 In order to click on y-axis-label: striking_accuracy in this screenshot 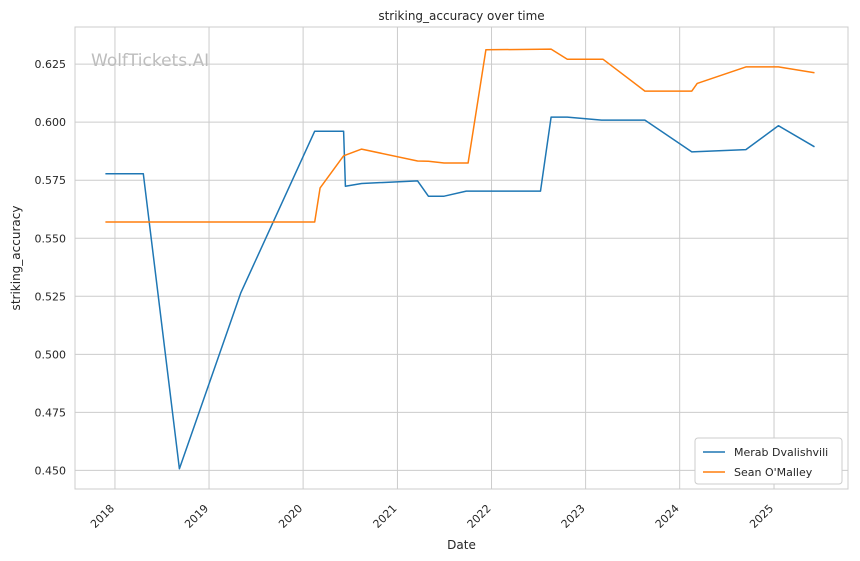, I will do `click(16, 258)`.